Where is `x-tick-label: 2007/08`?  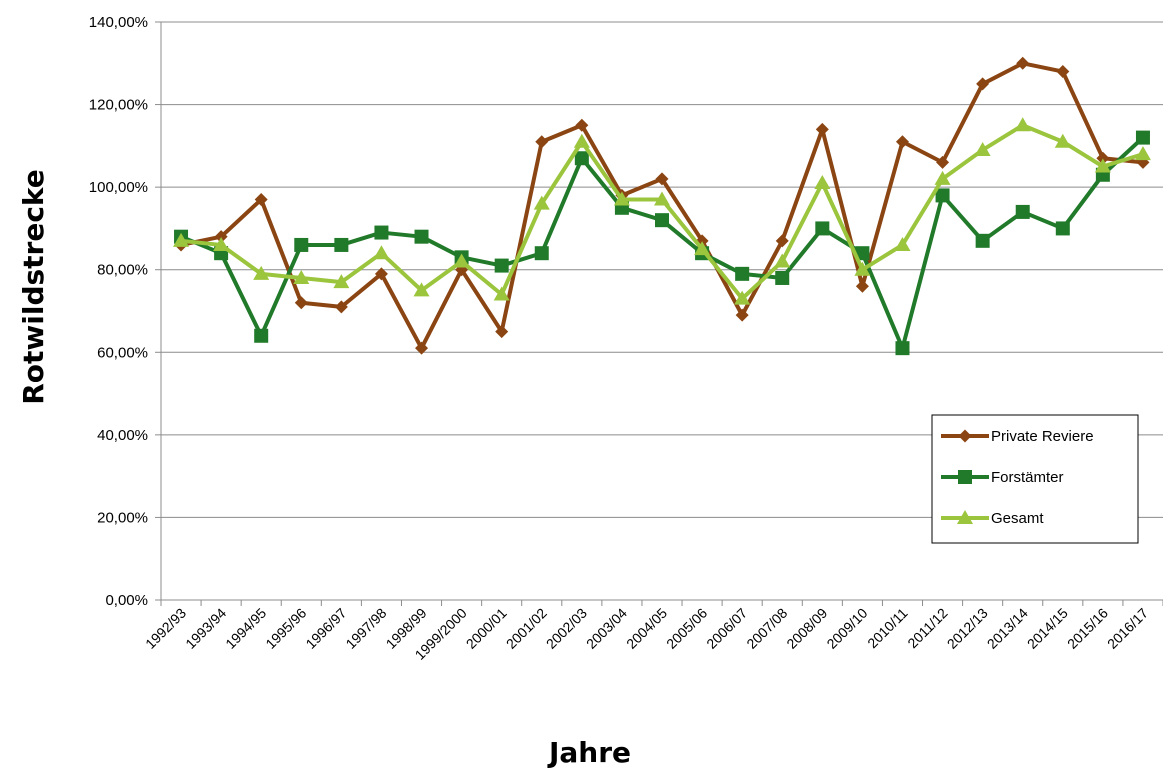
x-tick-label: 2007/08 is located at coordinates (766, 628).